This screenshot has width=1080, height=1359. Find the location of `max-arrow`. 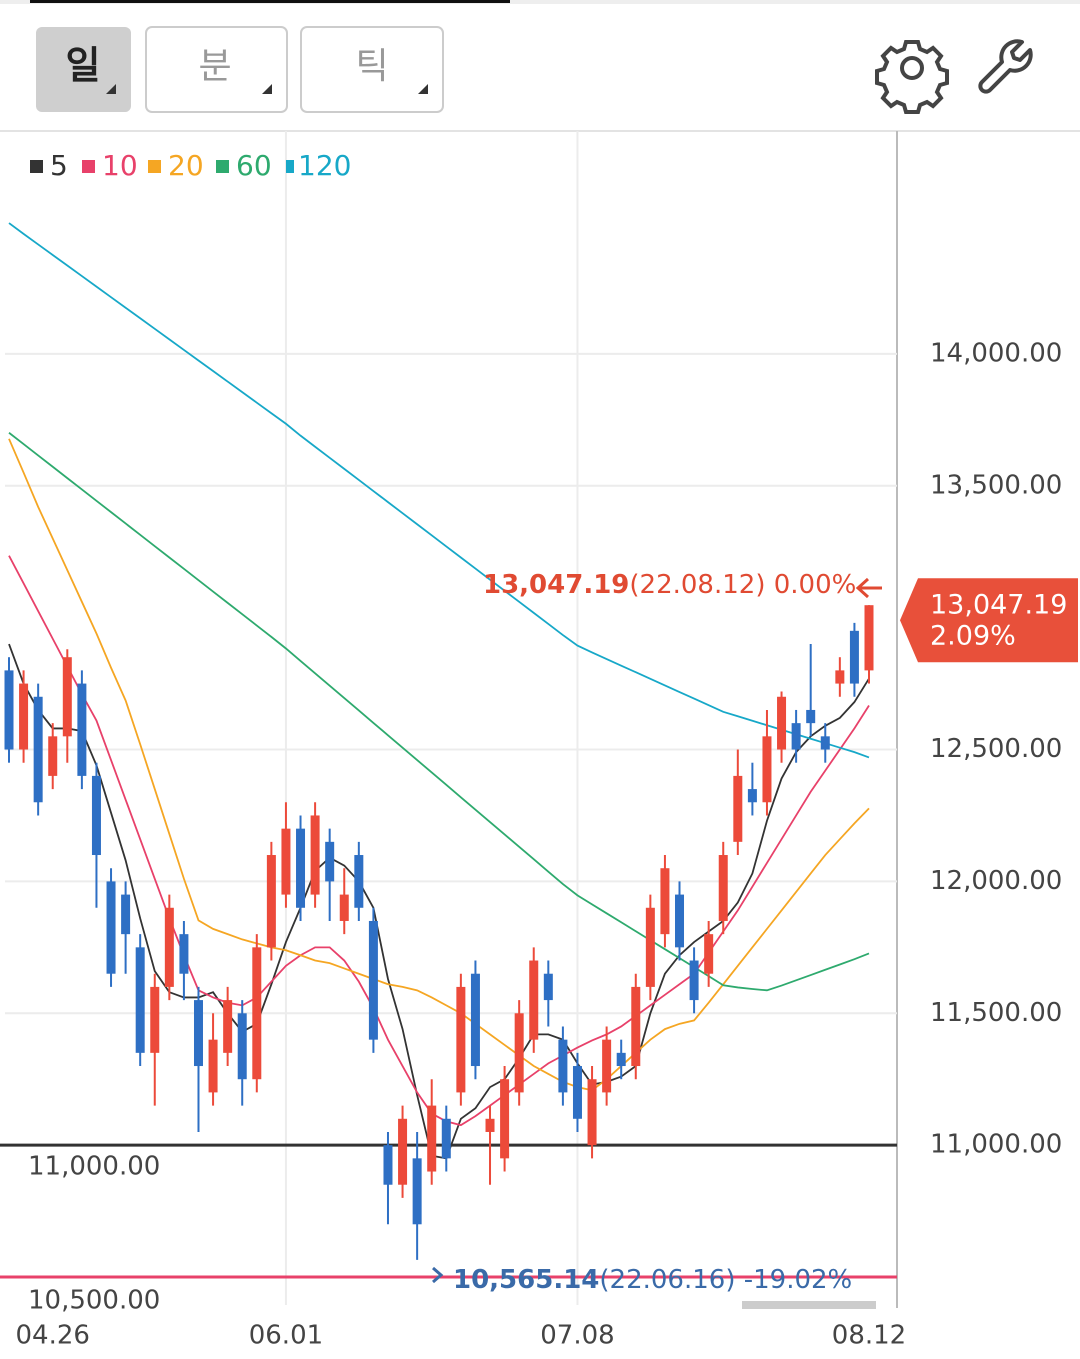

max-arrow is located at coordinates (868, 588).